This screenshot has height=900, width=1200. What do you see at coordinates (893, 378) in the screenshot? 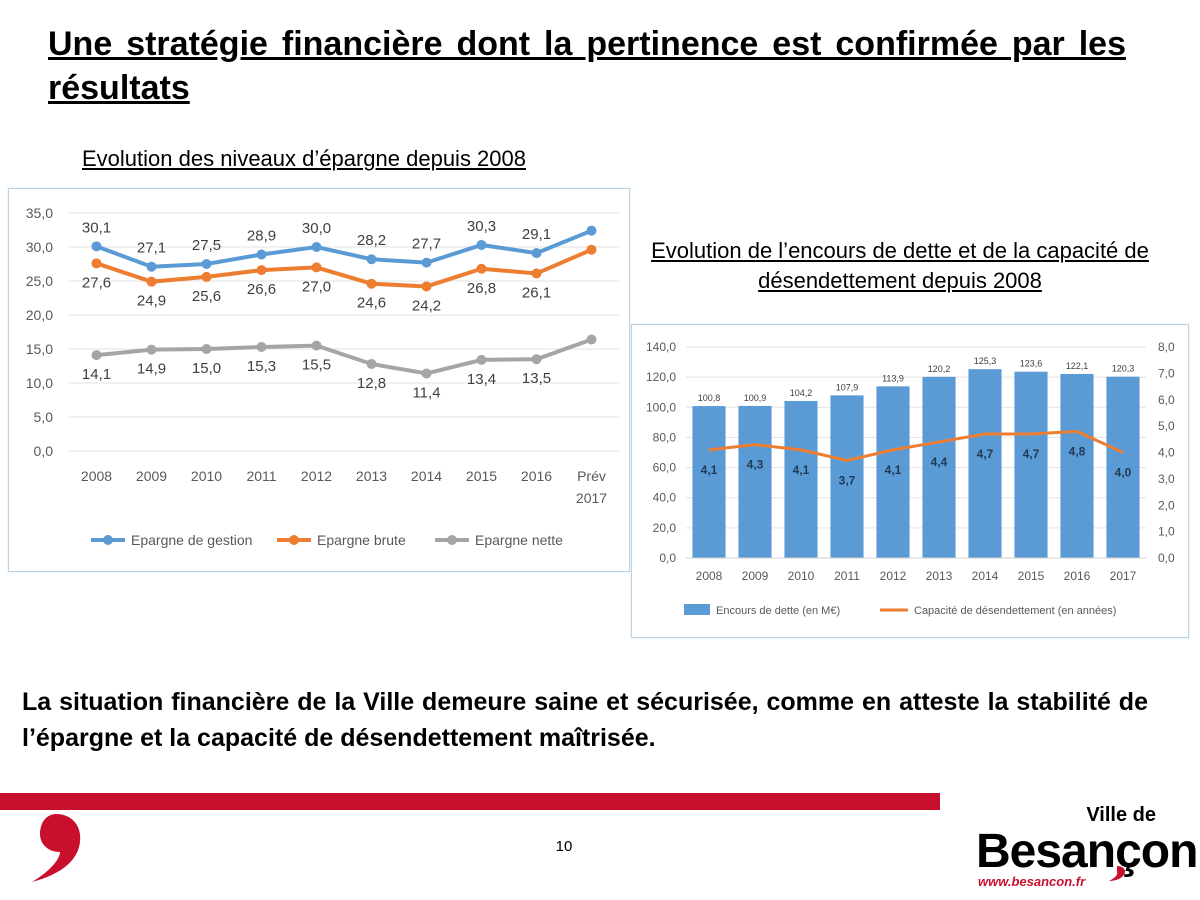
I see `bar-value-label: 113,9` at bounding box center [893, 378].